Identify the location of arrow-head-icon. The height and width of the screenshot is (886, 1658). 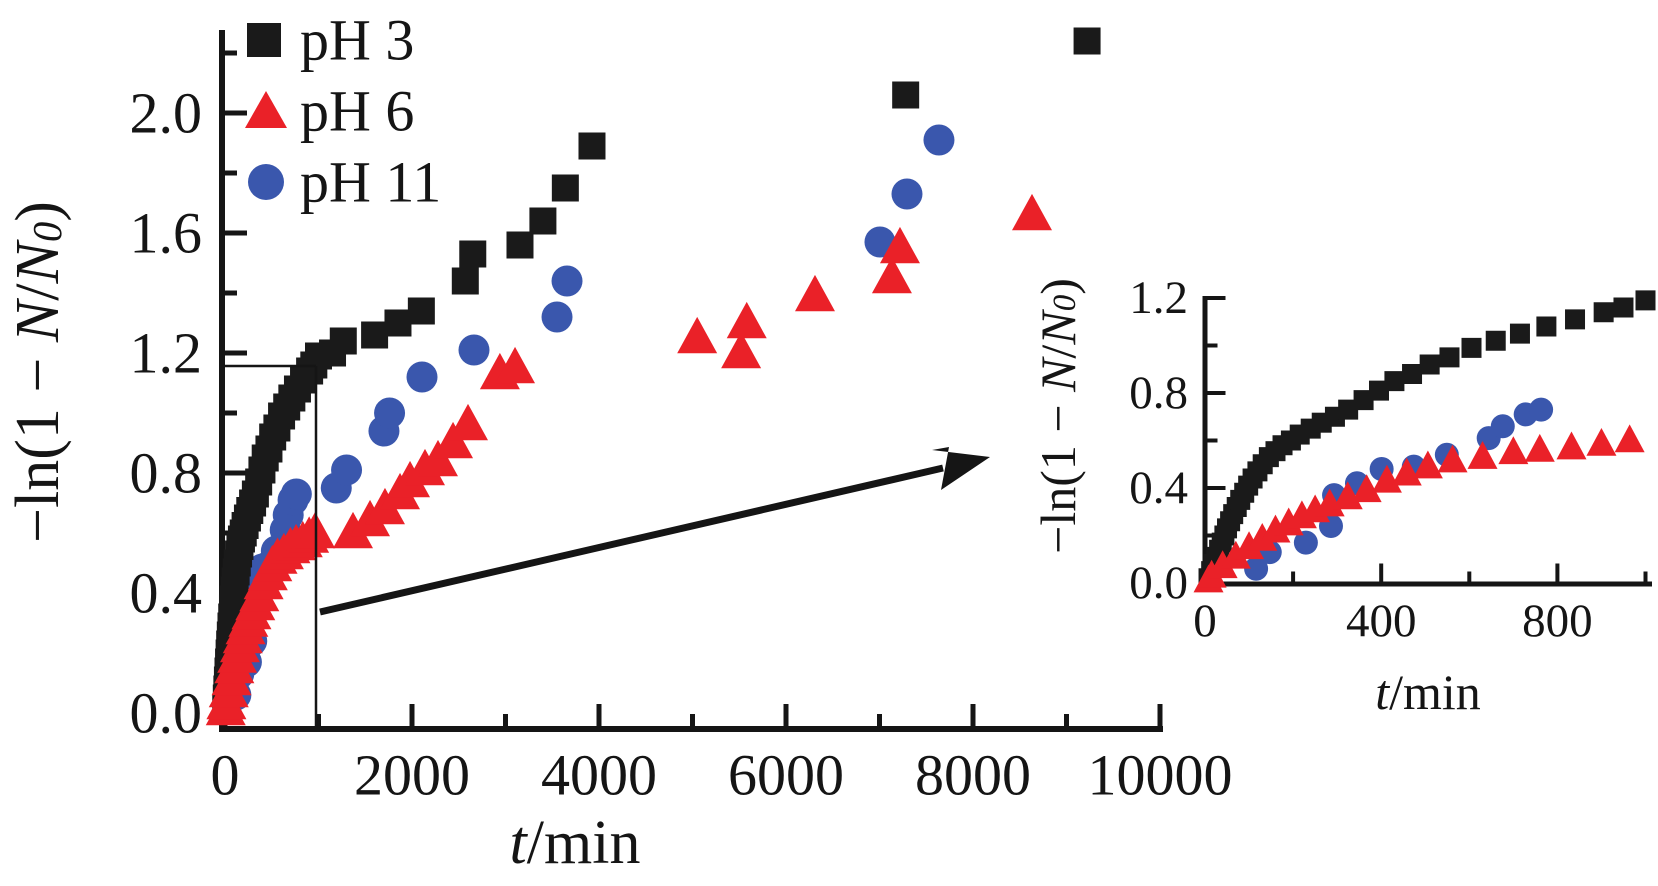
(961, 468).